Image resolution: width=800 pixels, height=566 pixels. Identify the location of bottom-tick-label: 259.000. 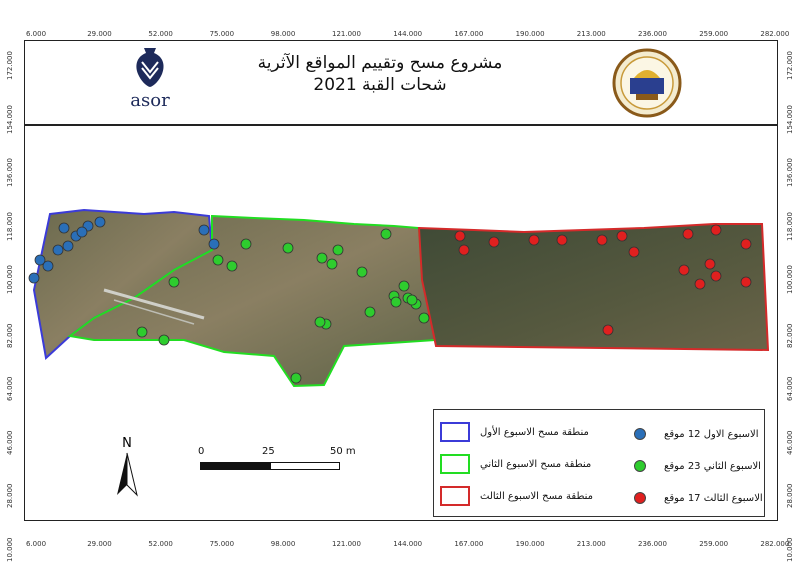
(714, 544).